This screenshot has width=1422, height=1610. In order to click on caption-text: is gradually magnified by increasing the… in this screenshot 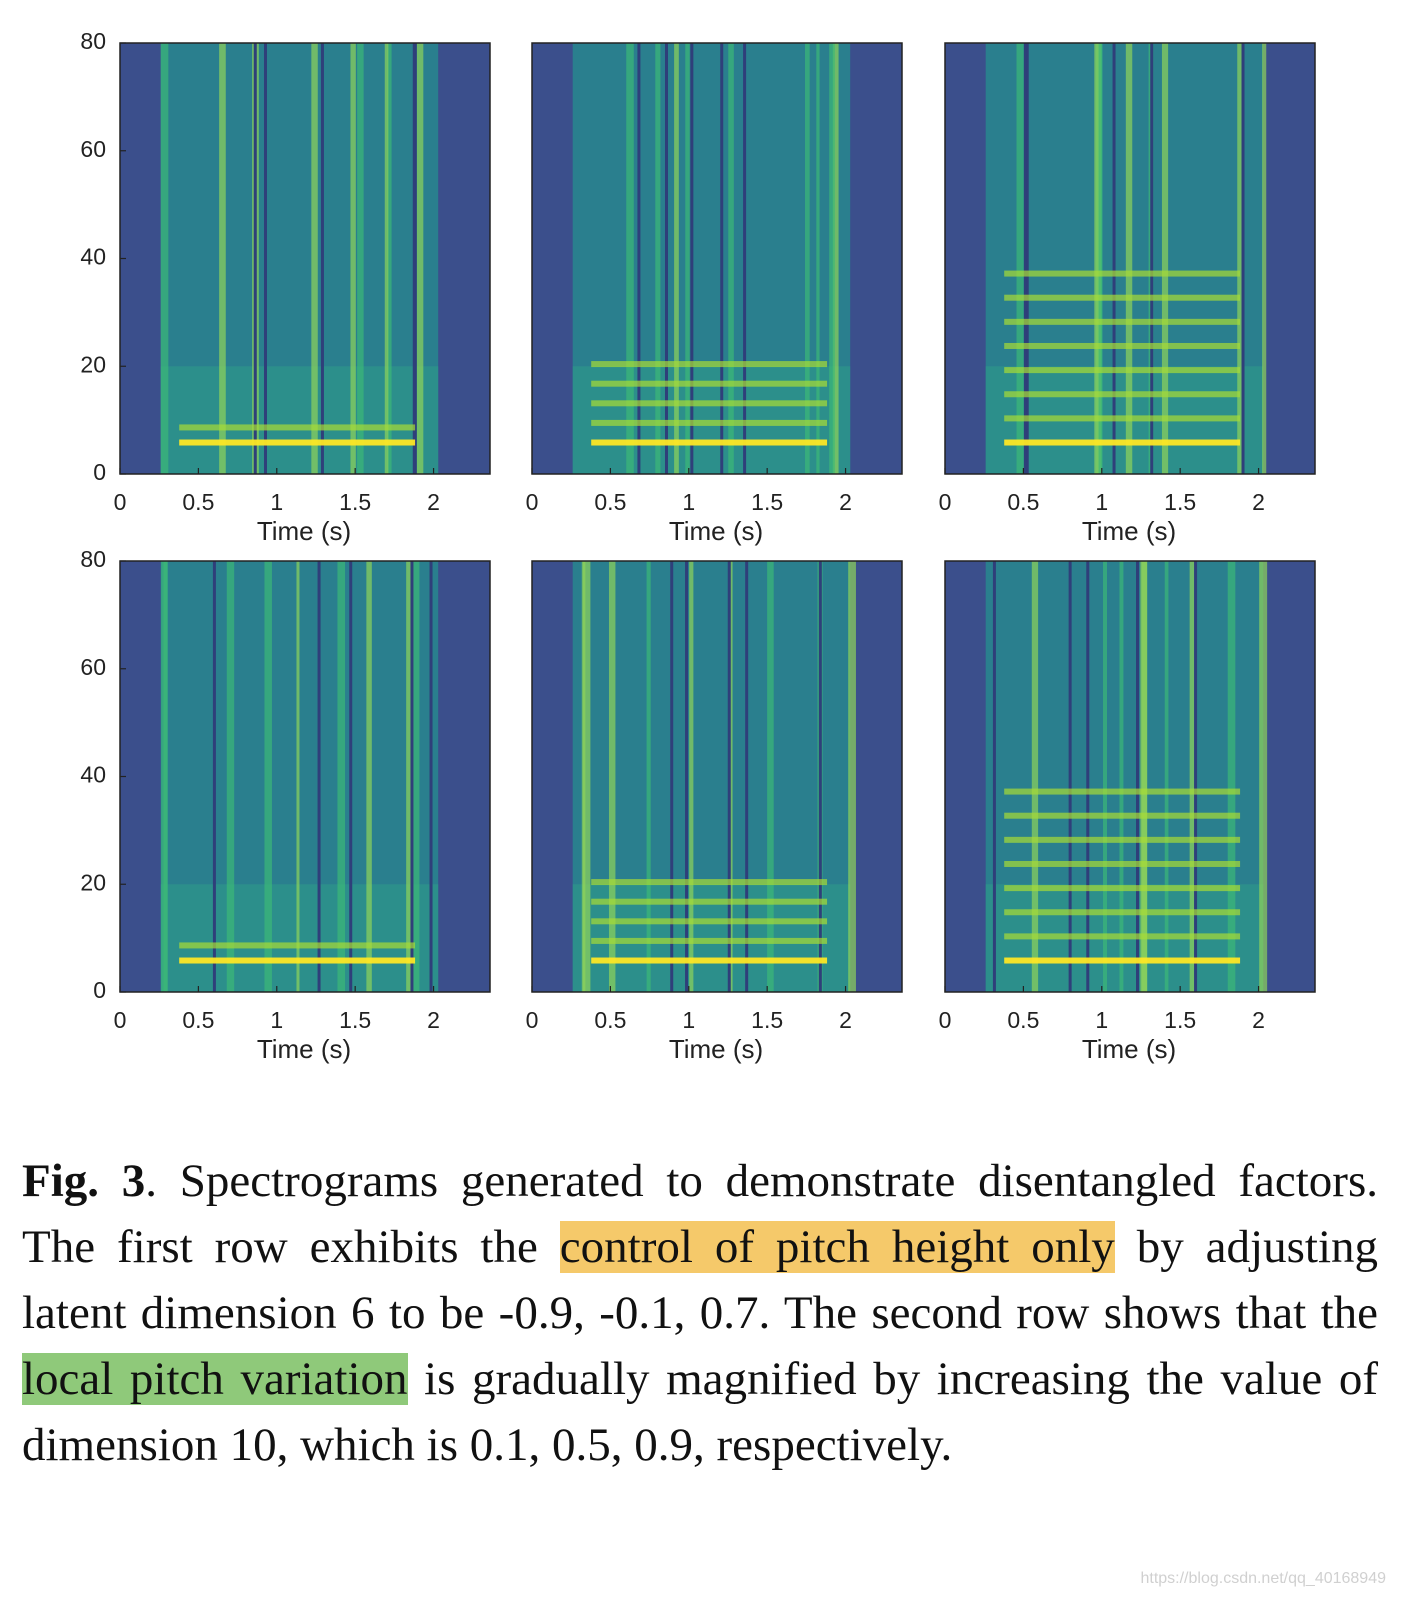, I will do `click(700, 1412)`.